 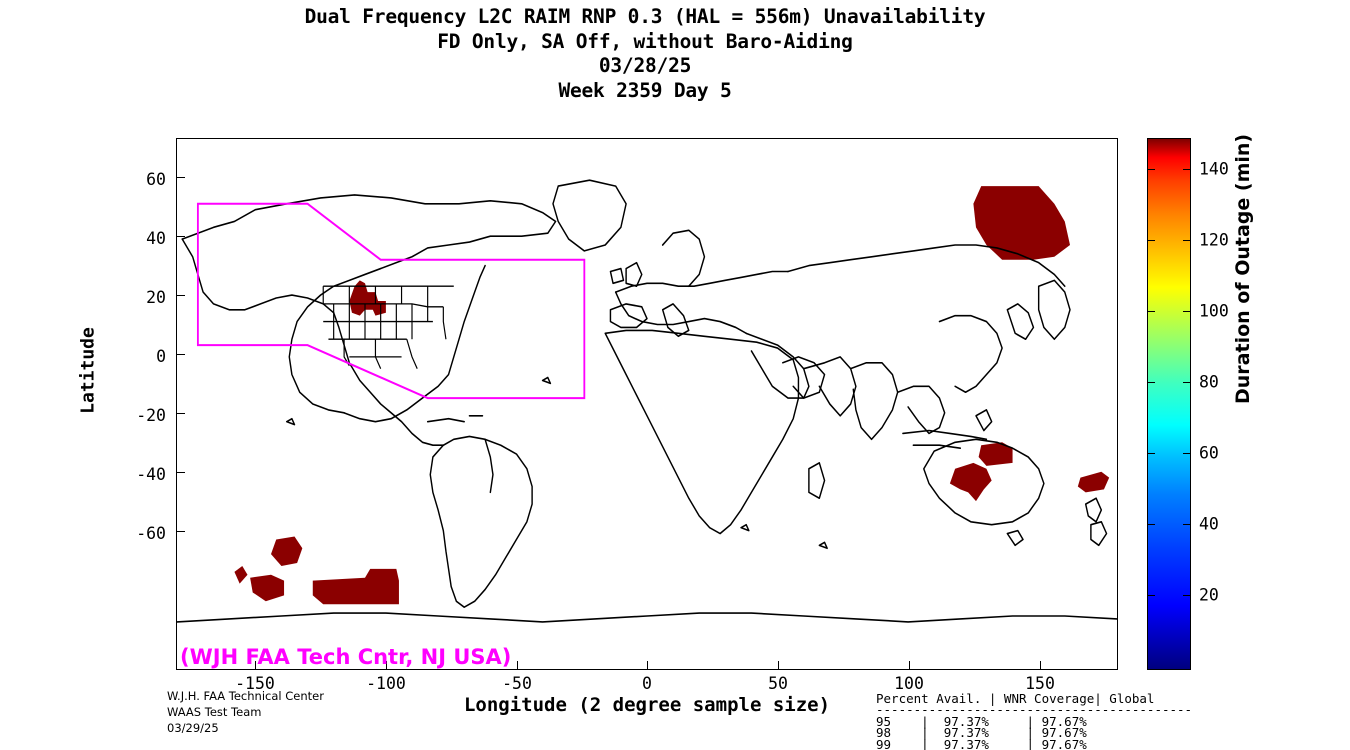 What do you see at coordinates (214, 712) in the screenshot?
I see `credit-line-2: WAAS Test Team` at bounding box center [214, 712].